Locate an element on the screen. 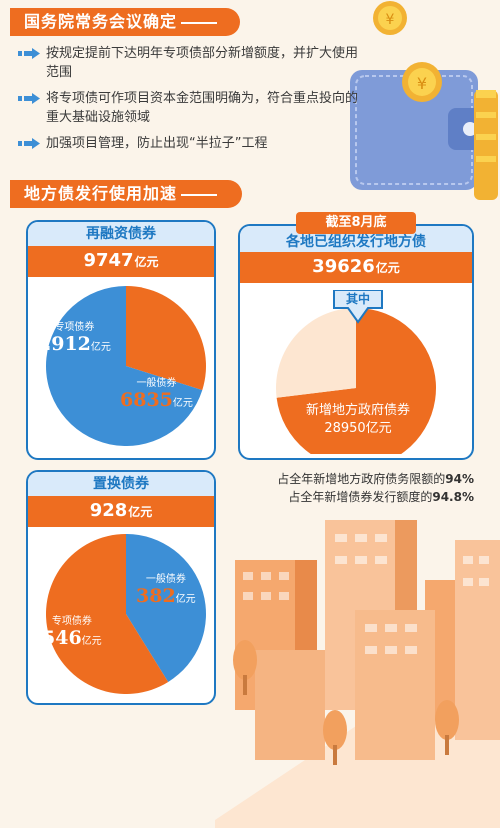 The width and height of the screenshot is (500, 828). slice-label-special: 专项债券 2912亿元 is located at coordinates (74, 336).